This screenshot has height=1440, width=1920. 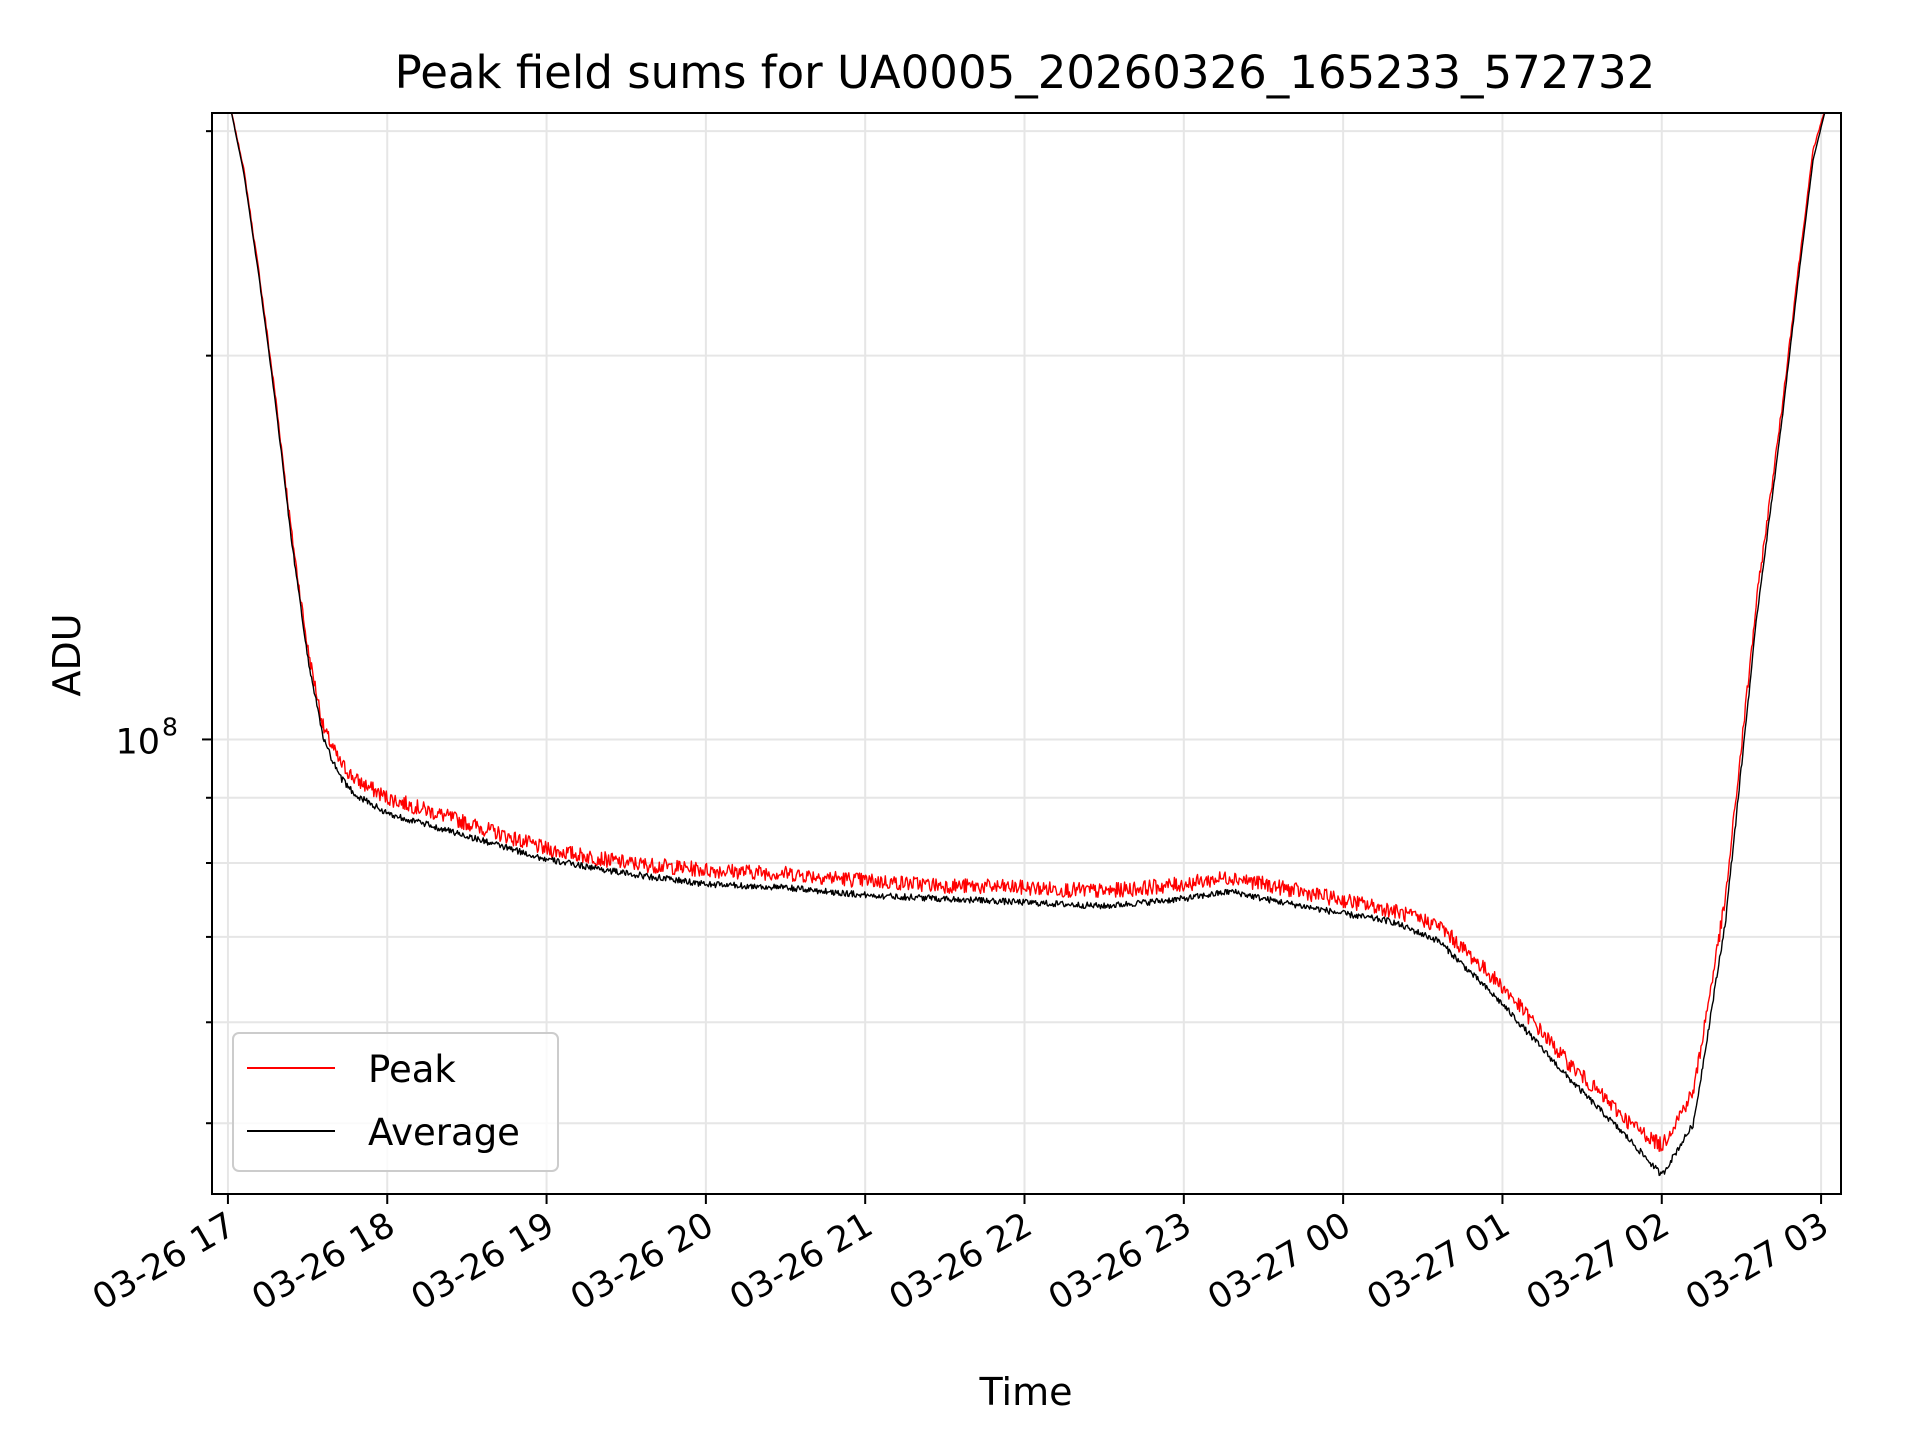 I want to click on y-axis-label: ADU, so click(x=67, y=654).